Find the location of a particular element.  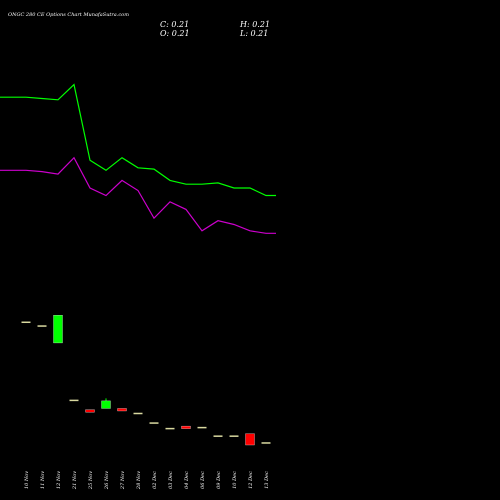

x-tick-label: 12 Dec is located at coordinates (251, 480).